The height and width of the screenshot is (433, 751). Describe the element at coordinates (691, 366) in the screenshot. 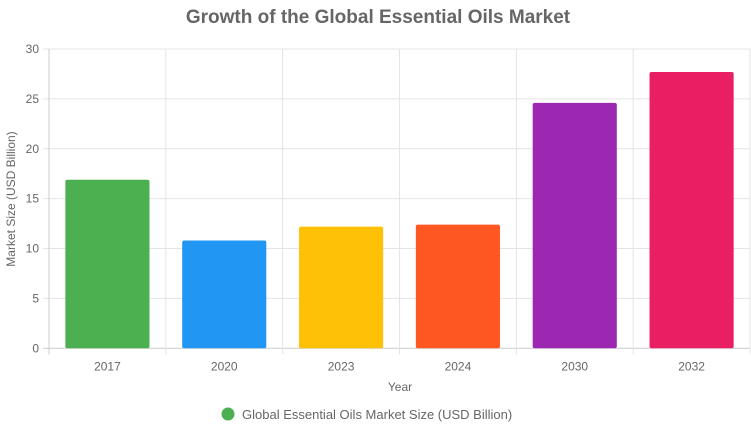

I see `x-tick-label: 2032` at that location.